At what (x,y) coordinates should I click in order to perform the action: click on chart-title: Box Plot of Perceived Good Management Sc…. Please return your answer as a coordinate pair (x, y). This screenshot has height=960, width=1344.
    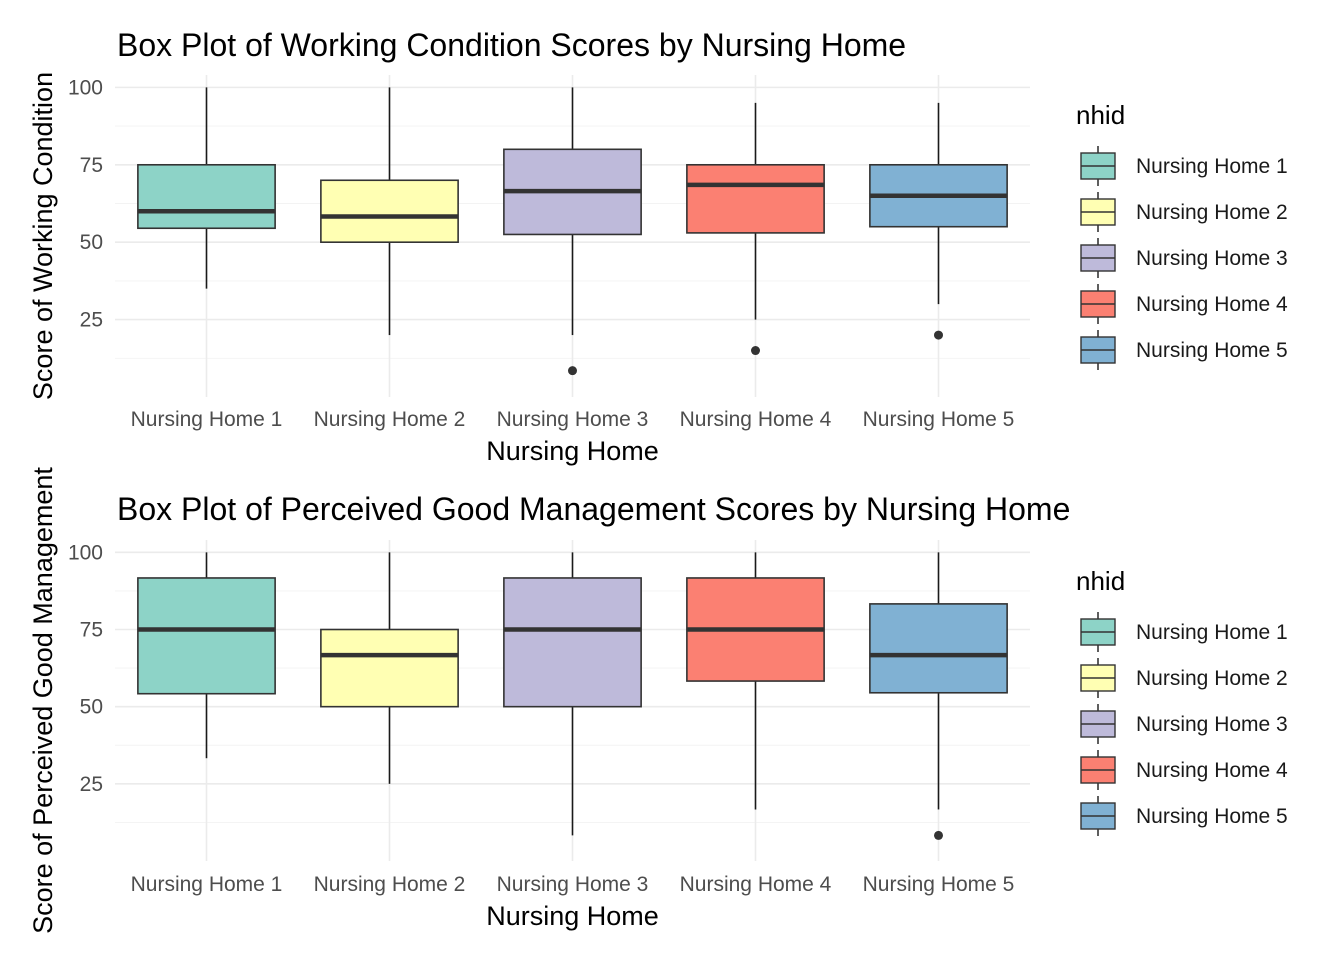
    Looking at the image, I should click on (593, 509).